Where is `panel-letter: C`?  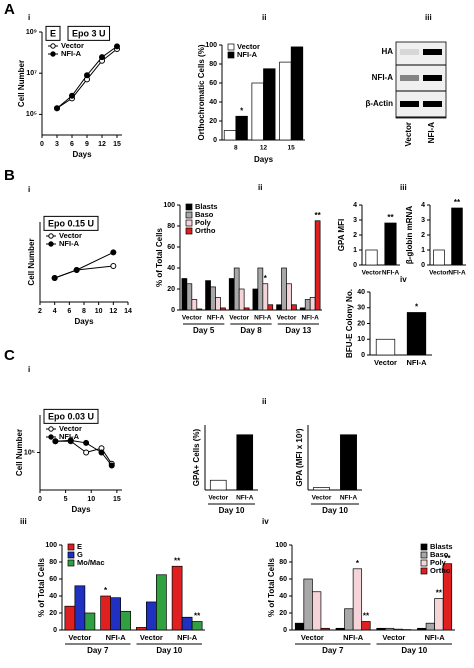
panel-letter: C is located at coordinates (9, 355).